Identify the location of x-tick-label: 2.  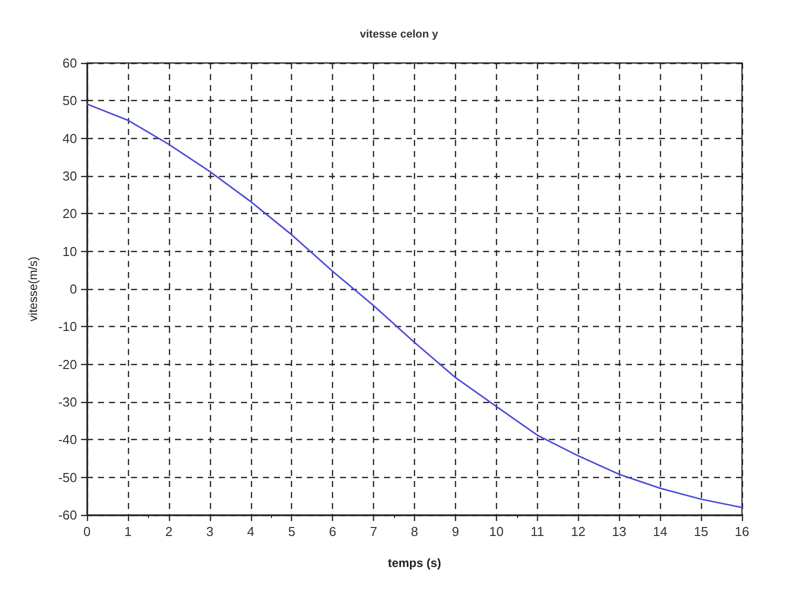
(168, 531).